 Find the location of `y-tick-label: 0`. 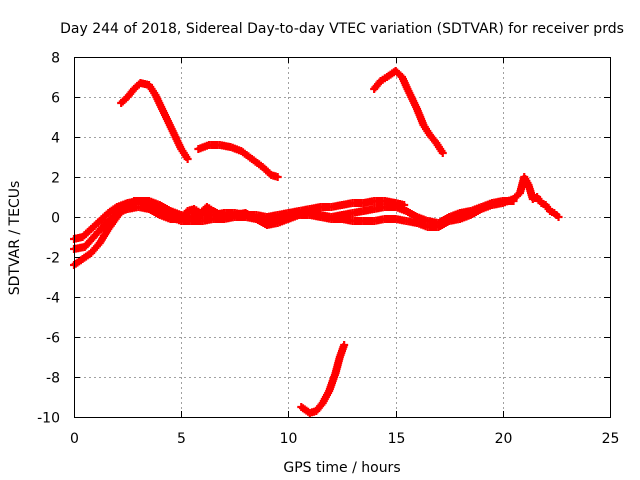

y-tick-label: 0 is located at coordinates (55, 219).